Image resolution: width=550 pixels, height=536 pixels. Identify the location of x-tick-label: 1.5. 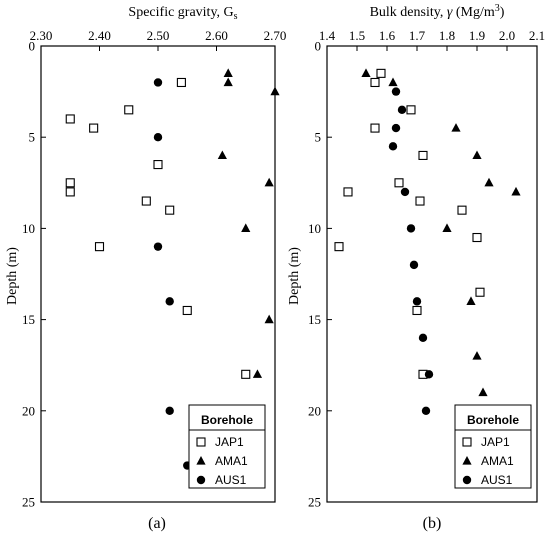
(357, 35).